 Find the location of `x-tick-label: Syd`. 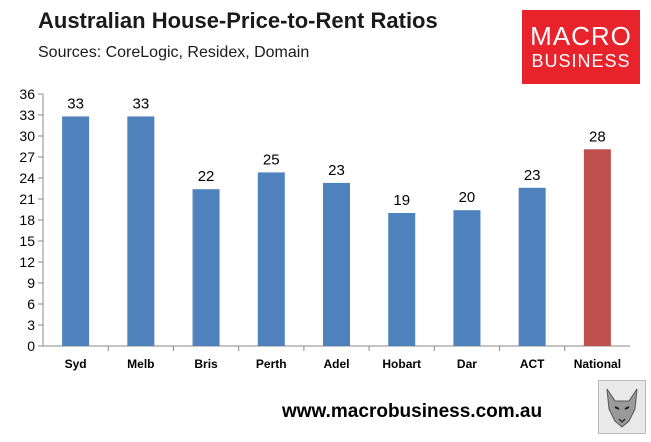

x-tick-label: Syd is located at coordinates (76, 364).